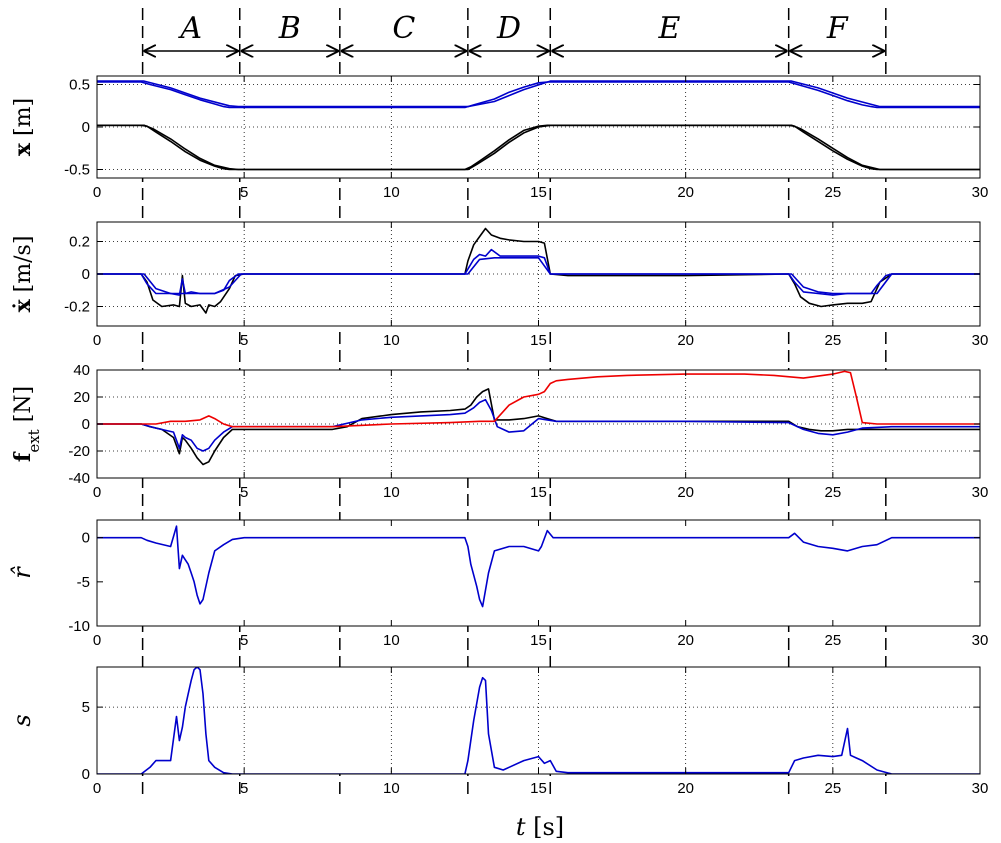  I want to click on subplot-2: 0 5 10 15 20 25 300.20-0.2ẋ [m/s], so click(499, 285).